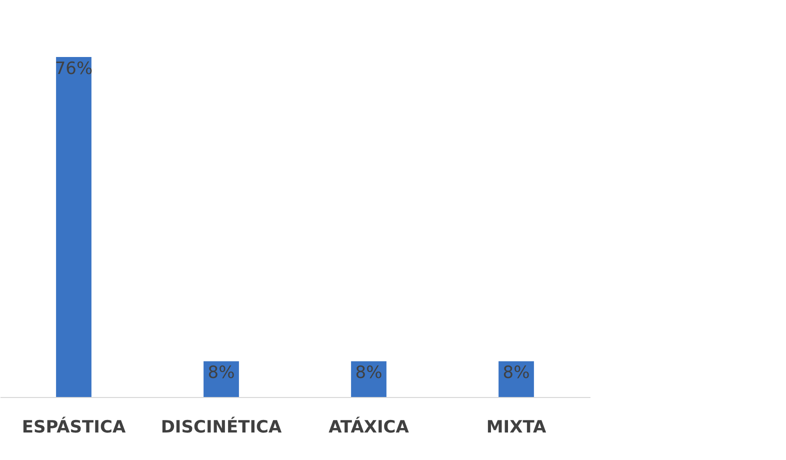 Image resolution: width=786 pixels, height=460 pixels. Describe the element at coordinates (369, 427) in the screenshot. I see `x-tick-label: ATÁXICA` at that location.